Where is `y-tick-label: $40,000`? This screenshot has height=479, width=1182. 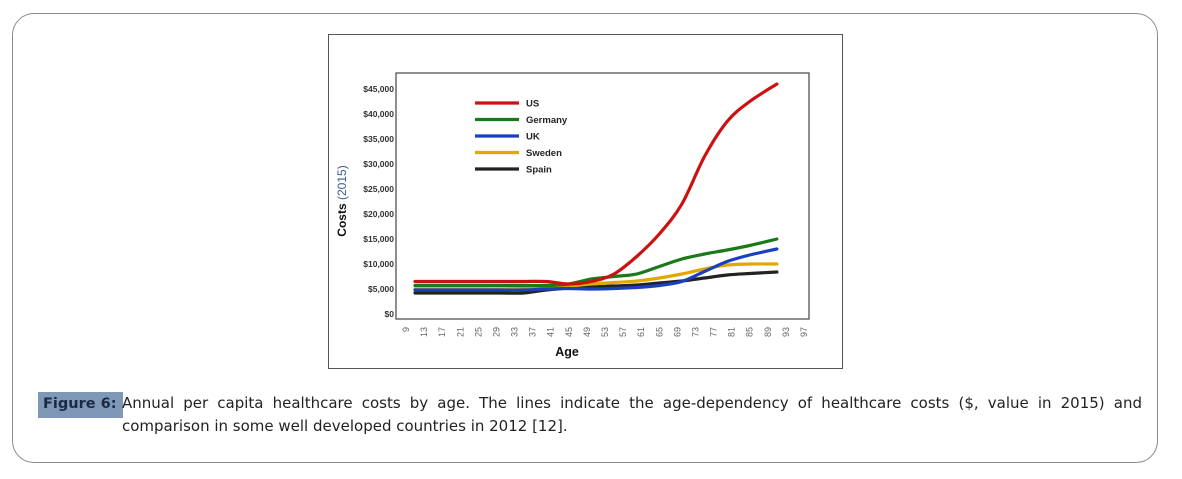
y-tick-label: $40,000 is located at coordinates (378, 114).